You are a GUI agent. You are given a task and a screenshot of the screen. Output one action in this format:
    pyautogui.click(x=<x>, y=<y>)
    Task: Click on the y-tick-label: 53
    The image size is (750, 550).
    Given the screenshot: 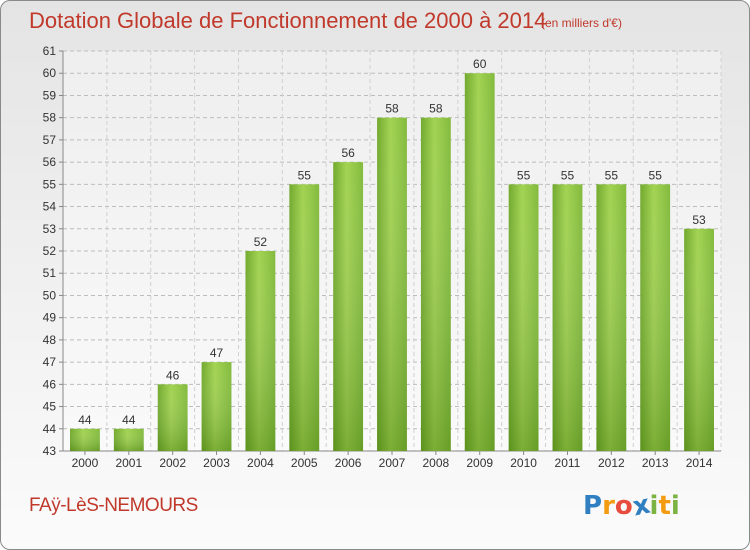 What is the action you would take?
    pyautogui.click(x=50, y=229)
    